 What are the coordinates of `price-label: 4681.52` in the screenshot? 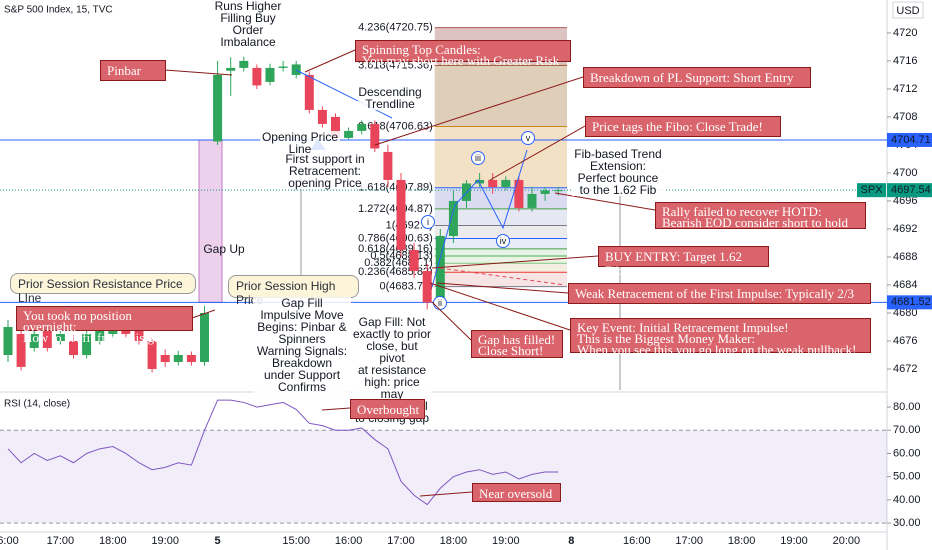 It's located at (911, 302).